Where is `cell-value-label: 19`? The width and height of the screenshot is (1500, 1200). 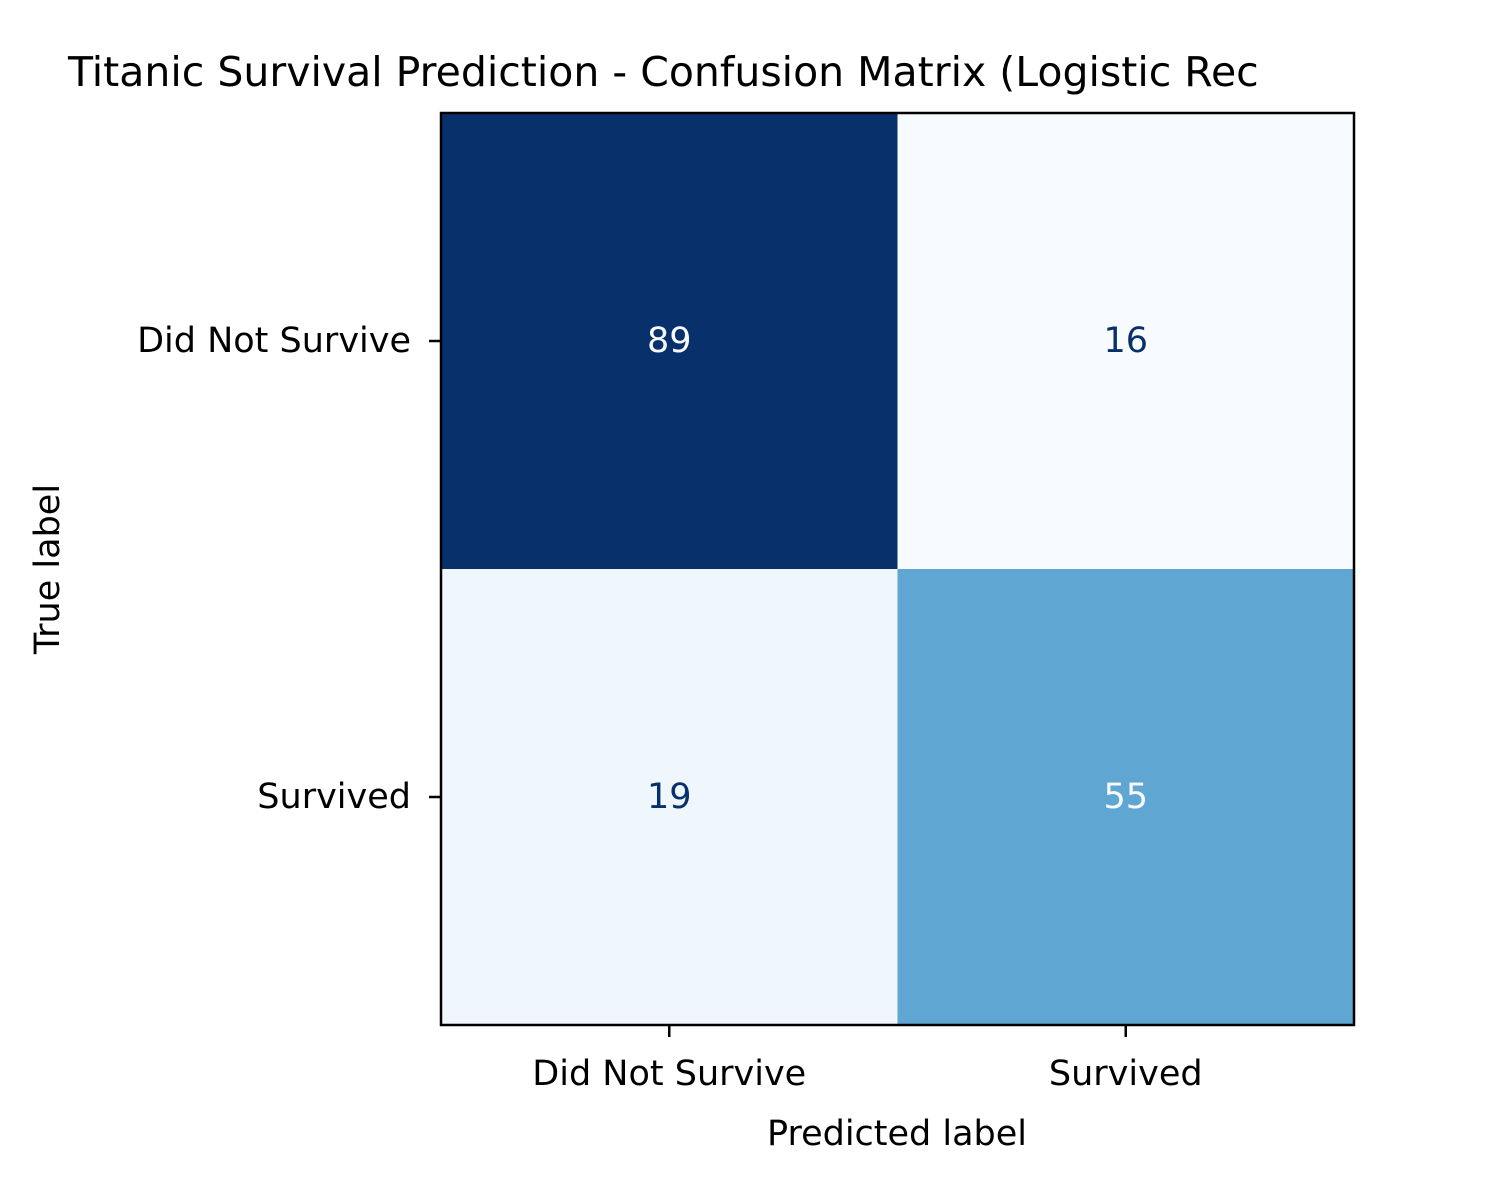
cell-value-label: 19 is located at coordinates (669, 797).